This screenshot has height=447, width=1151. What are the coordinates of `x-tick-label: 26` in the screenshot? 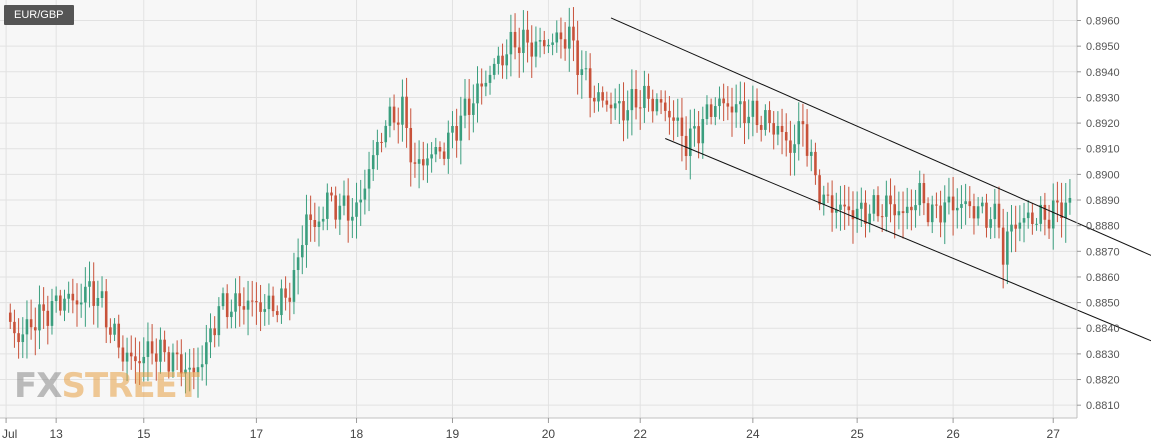 It's located at (953, 434).